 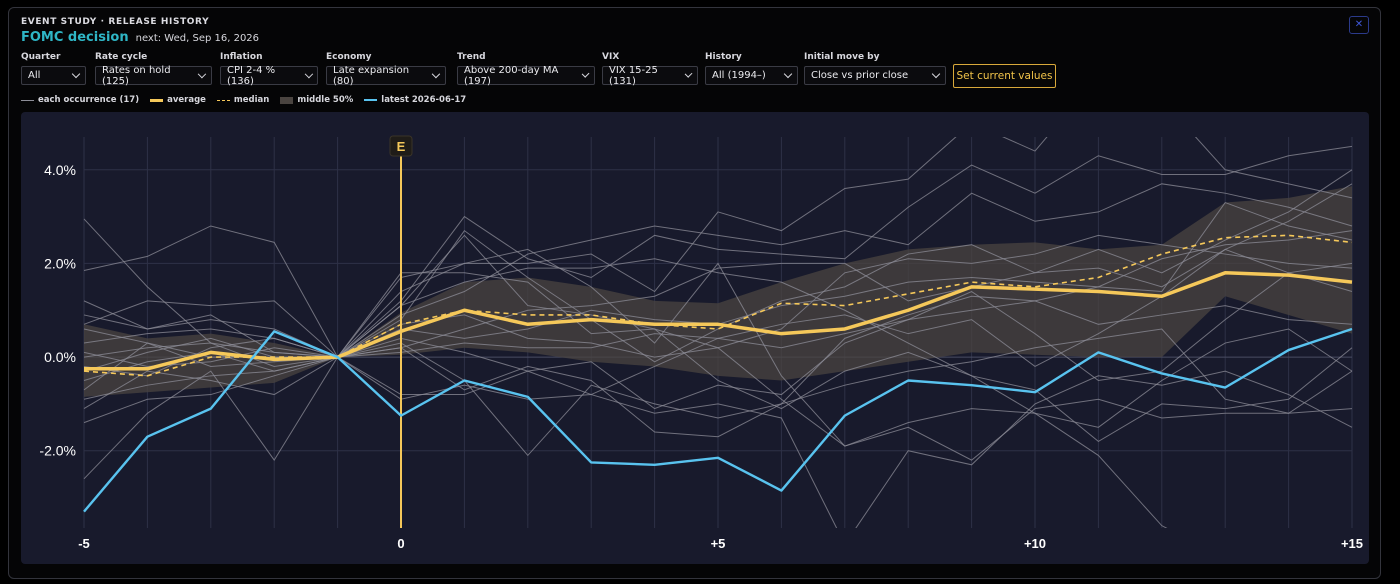 I want to click on set-current-values-button: Set current values, so click(x=1004, y=76).